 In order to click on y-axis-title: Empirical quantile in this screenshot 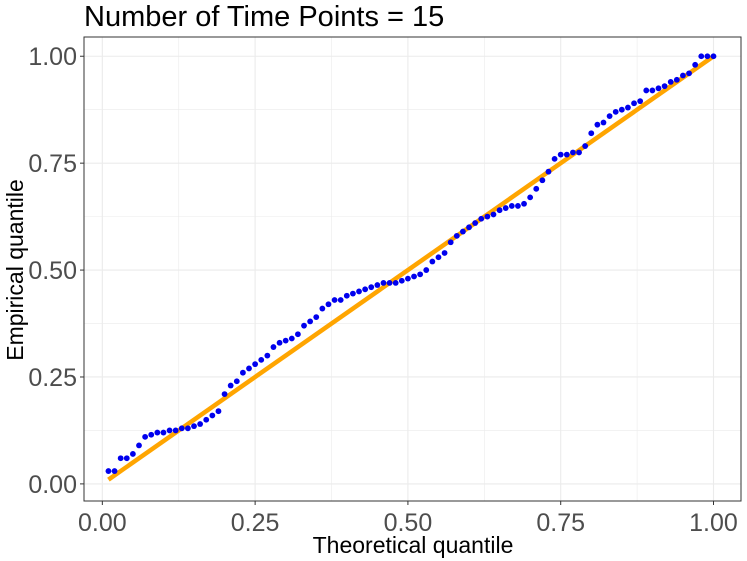, I will do `click(15, 270)`.